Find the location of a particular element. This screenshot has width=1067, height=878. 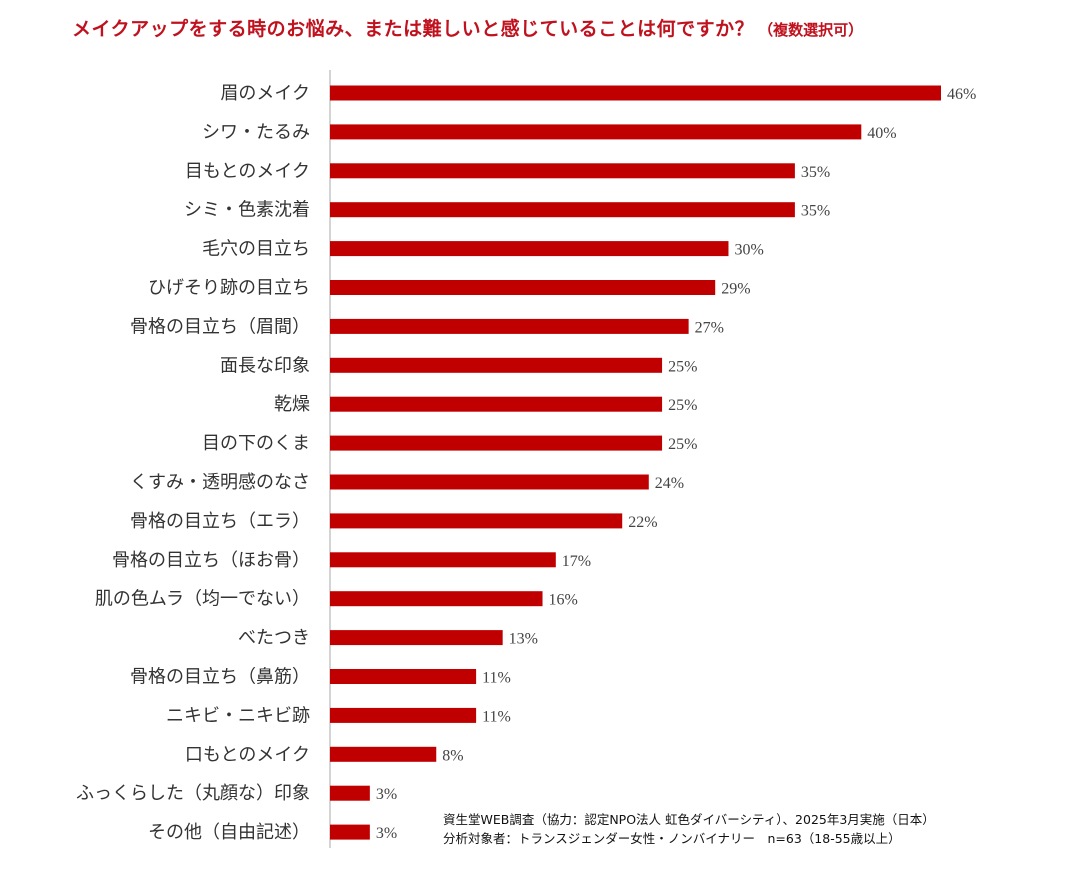

value-label: 22% is located at coordinates (642, 522).